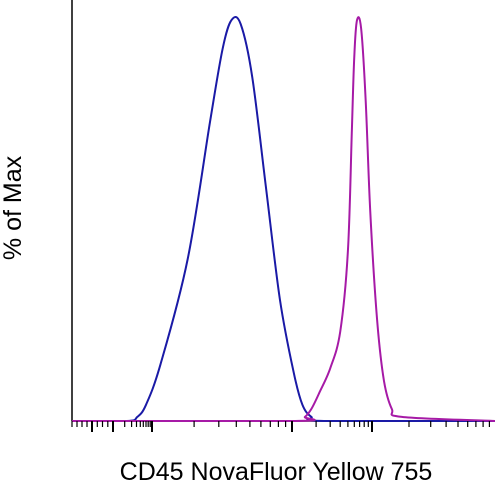 The height and width of the screenshot is (483, 495). What do you see at coordinates (276, 470) in the screenshot?
I see `x-axis-label: CD45 NovaFluor Yellow 755` at bounding box center [276, 470].